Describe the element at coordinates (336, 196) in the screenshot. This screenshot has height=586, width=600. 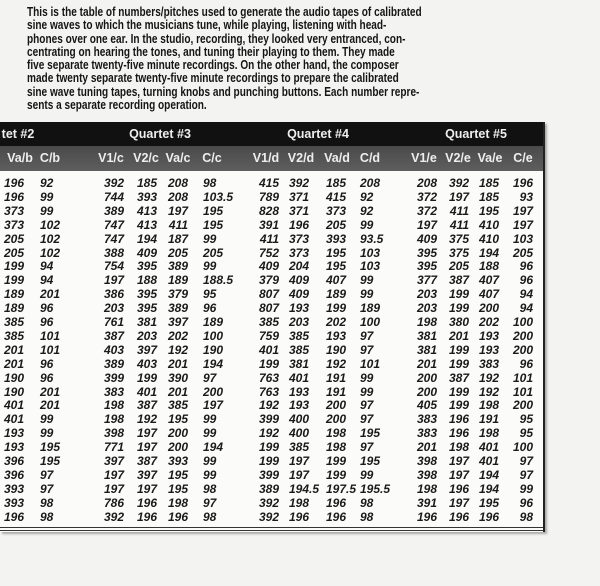
I see `table-cell: 415` at that location.